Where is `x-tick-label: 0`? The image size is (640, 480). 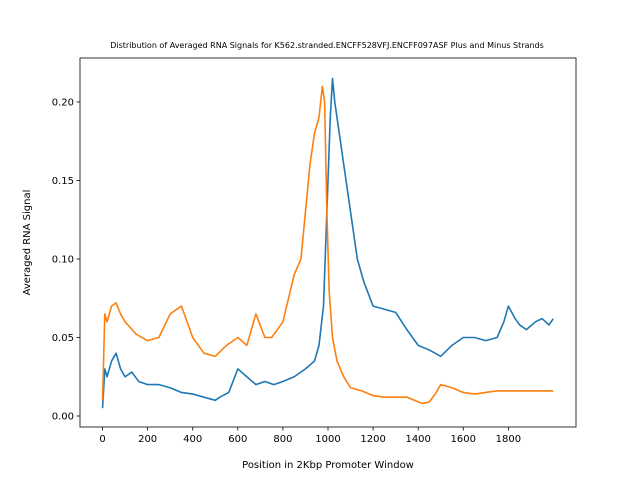
x-tick-label: 0 is located at coordinates (102, 439).